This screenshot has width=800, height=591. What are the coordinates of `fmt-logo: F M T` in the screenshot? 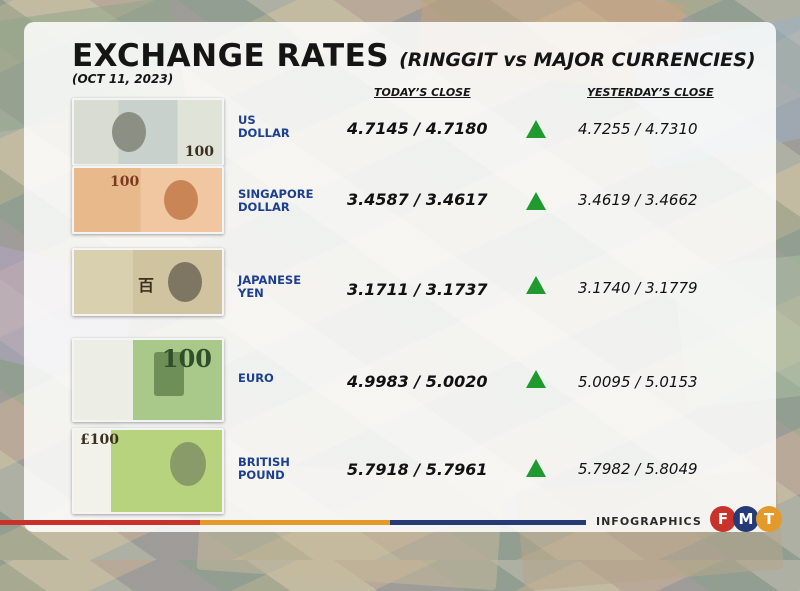 It's located at (746, 519).